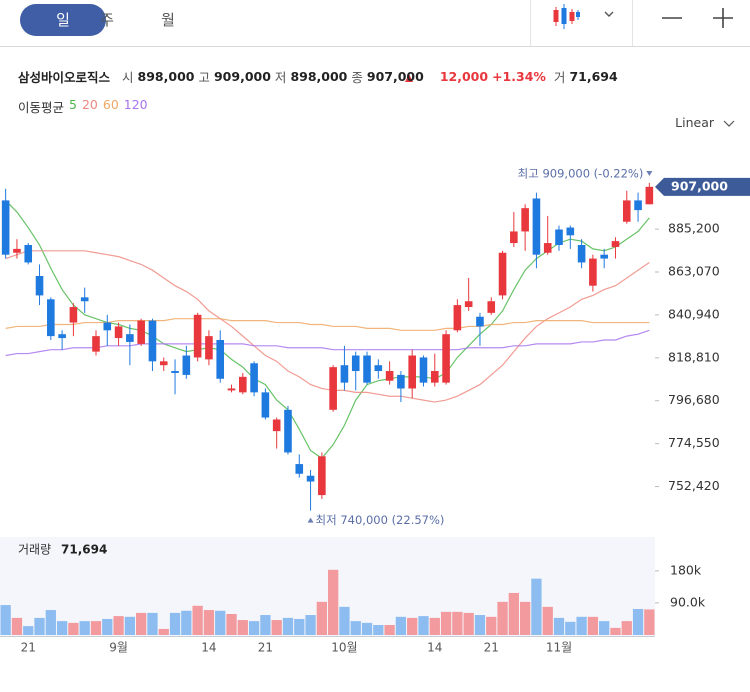 The height and width of the screenshot is (692, 750). What do you see at coordinates (280, 77) in the screenshot?
I see `quote-label: 저` at bounding box center [280, 77].